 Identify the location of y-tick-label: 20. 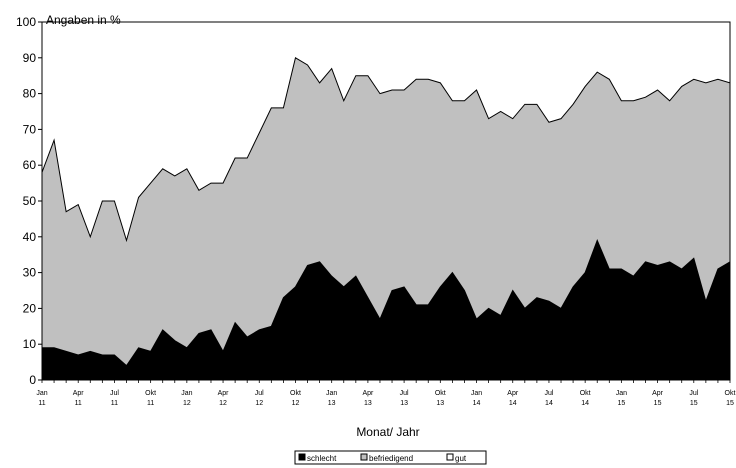
(30, 308).